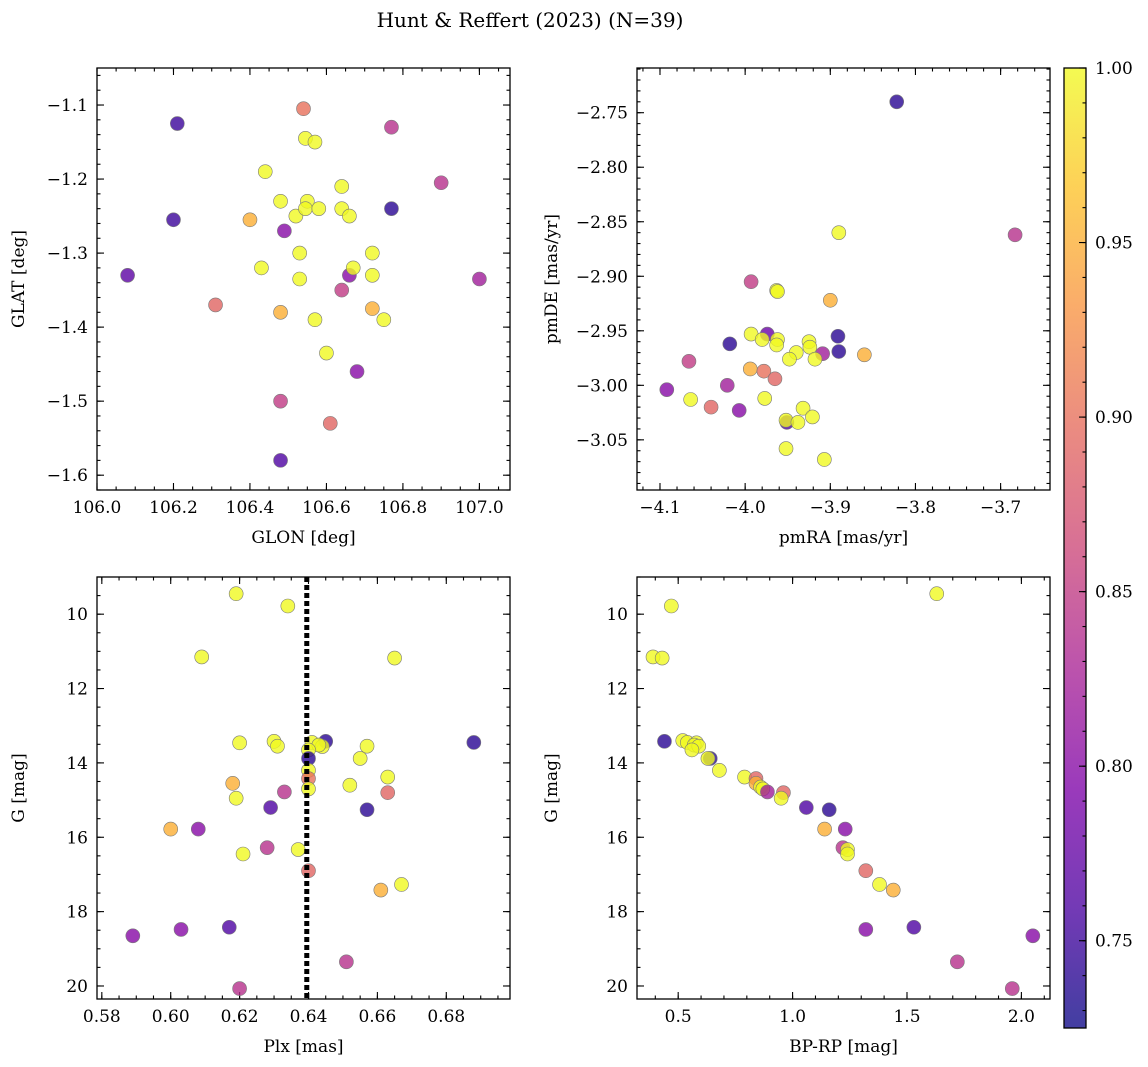 The image size is (1148, 1067). What do you see at coordinates (77, 913) in the screenshot?
I see `y-tick-label: 18` at bounding box center [77, 913].